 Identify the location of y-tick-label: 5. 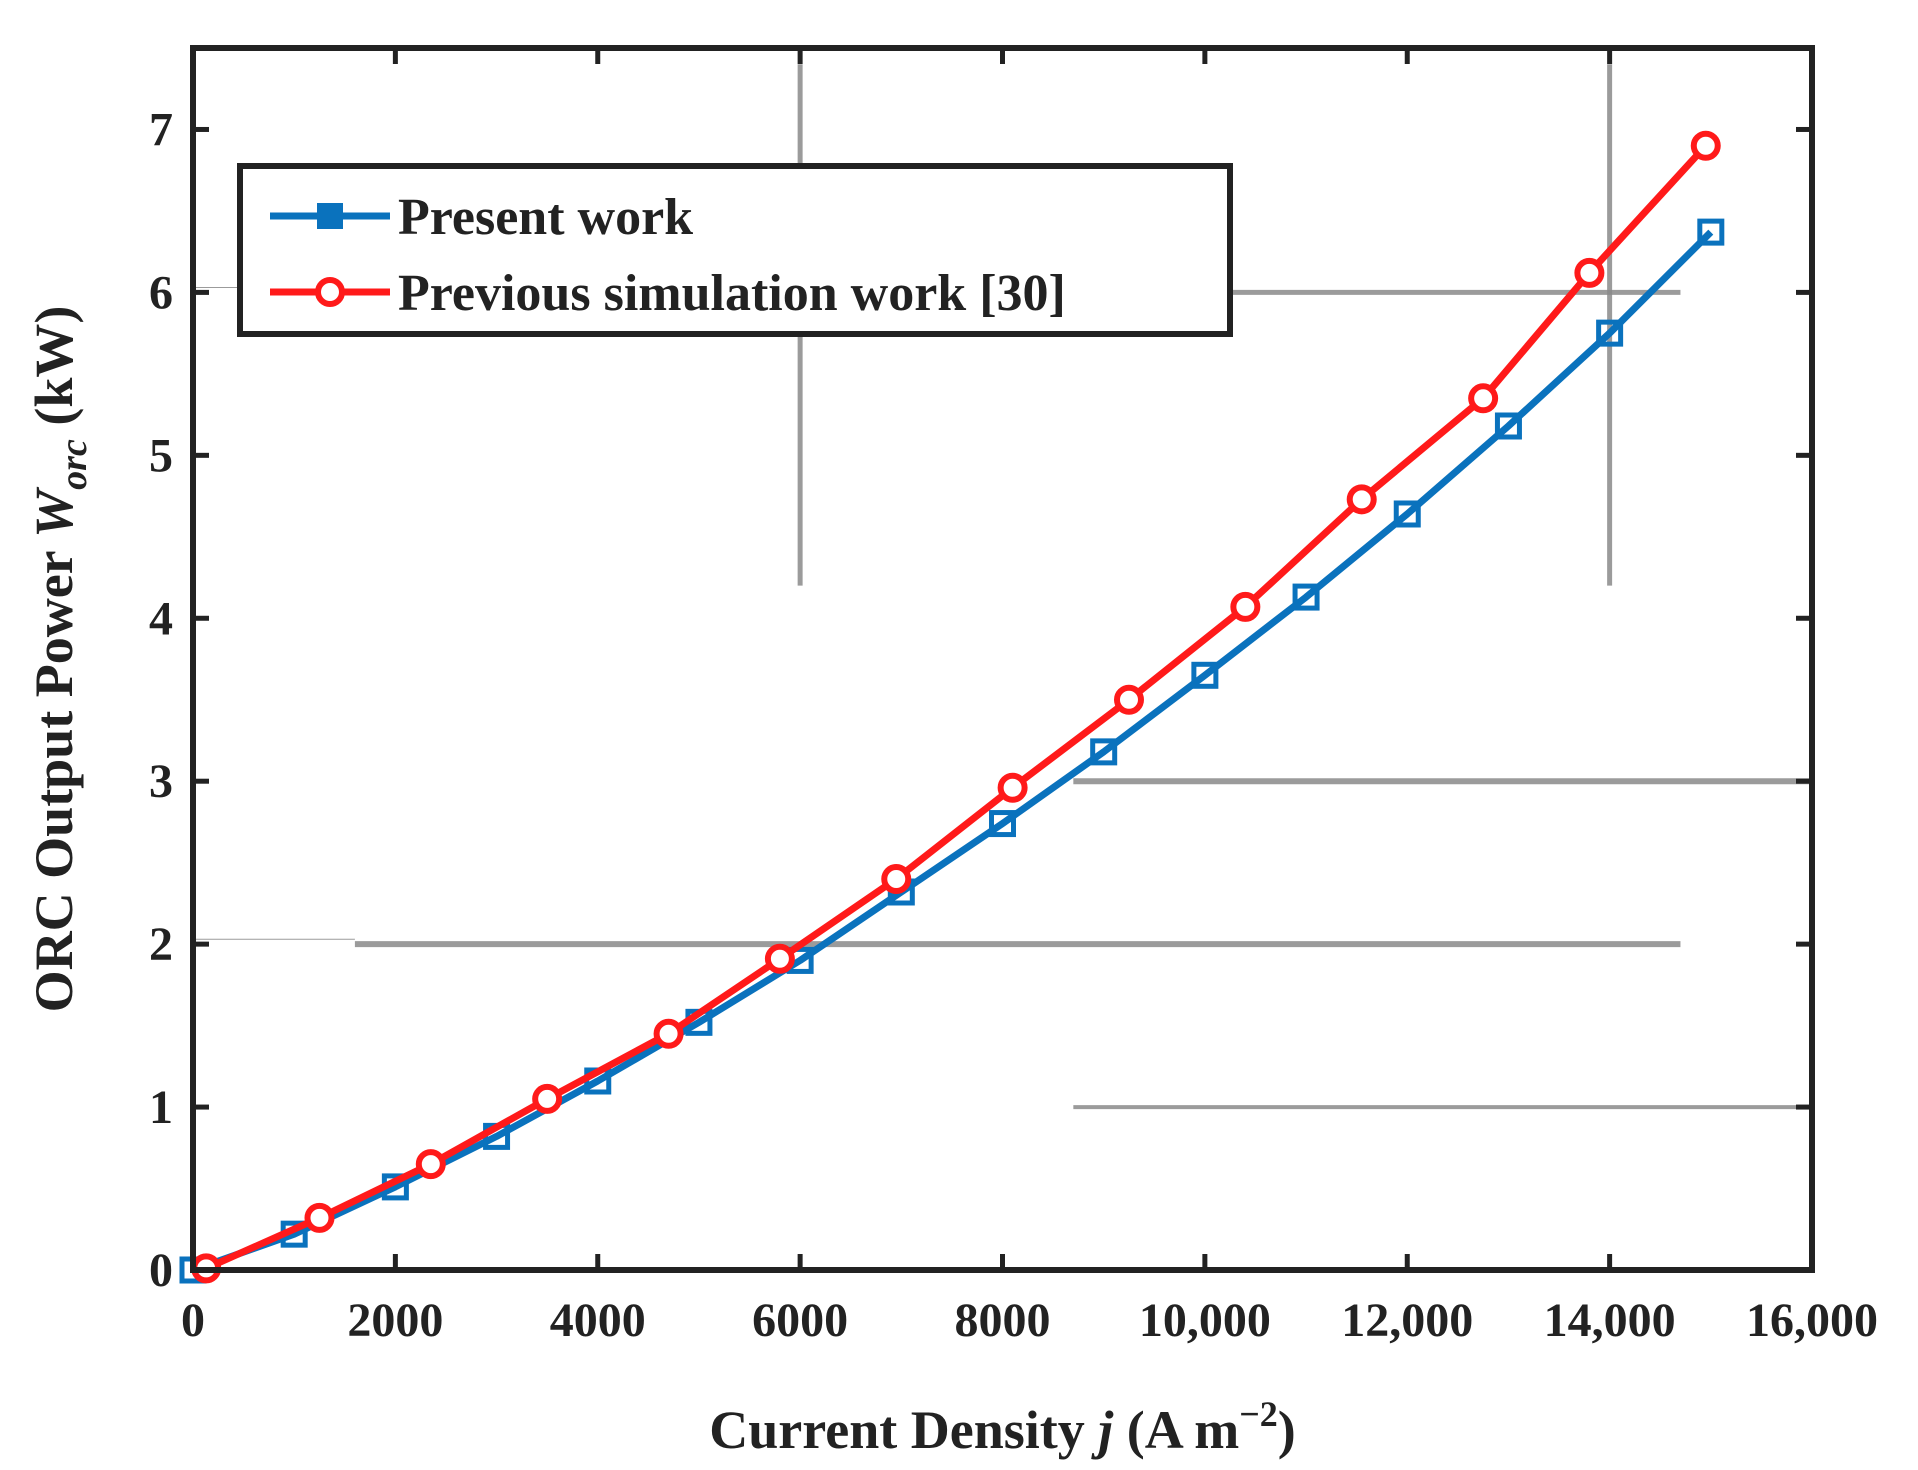
(161, 455).